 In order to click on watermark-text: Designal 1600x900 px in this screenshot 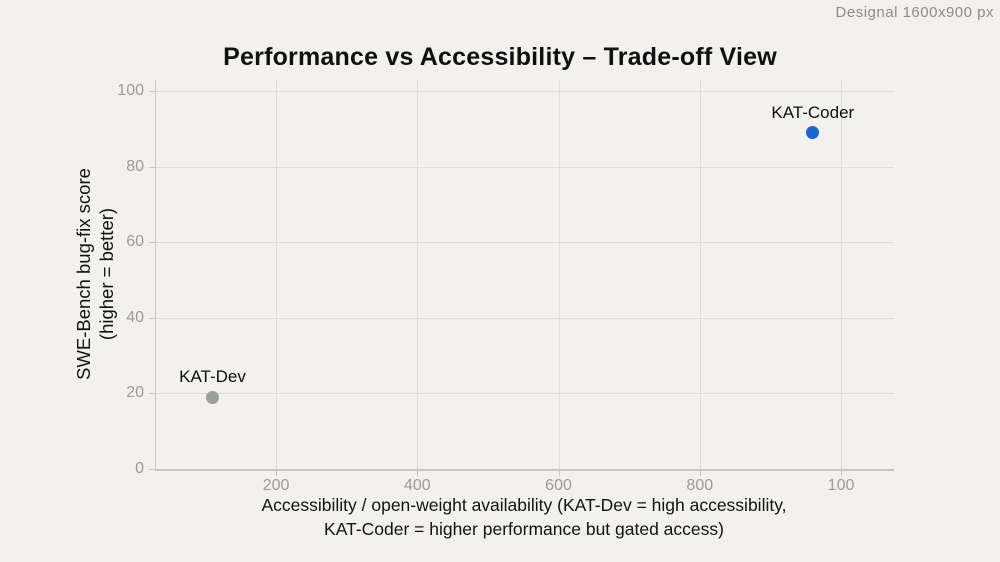, I will do `click(914, 12)`.